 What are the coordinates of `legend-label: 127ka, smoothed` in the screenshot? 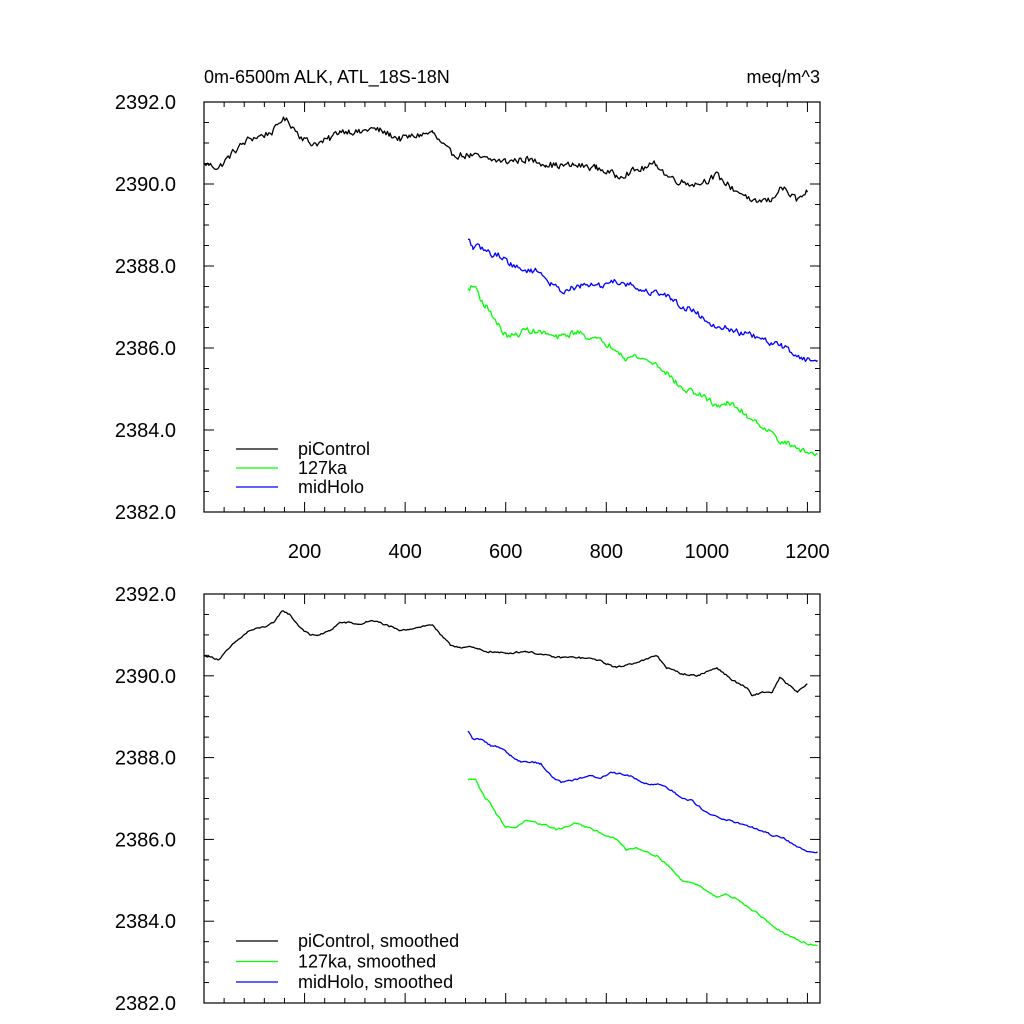 It's located at (367, 962).